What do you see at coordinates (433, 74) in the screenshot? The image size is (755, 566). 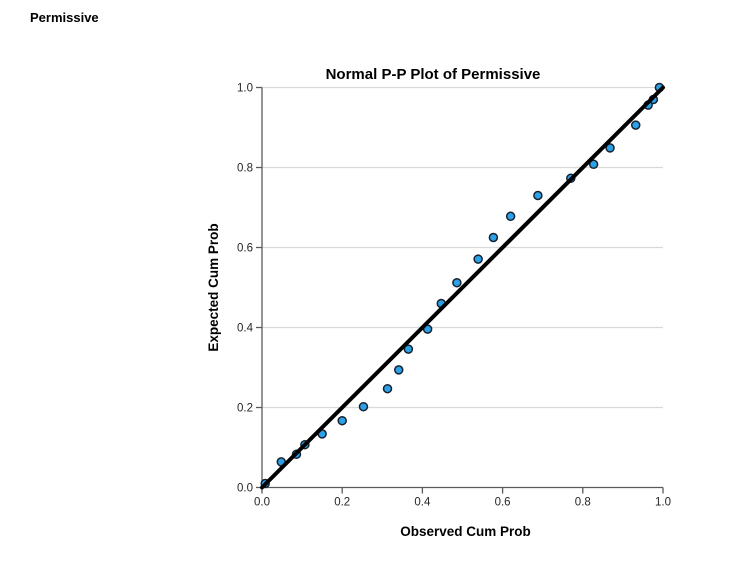 I see `chart-title: Normal P-P Plot of Permissive` at bounding box center [433, 74].